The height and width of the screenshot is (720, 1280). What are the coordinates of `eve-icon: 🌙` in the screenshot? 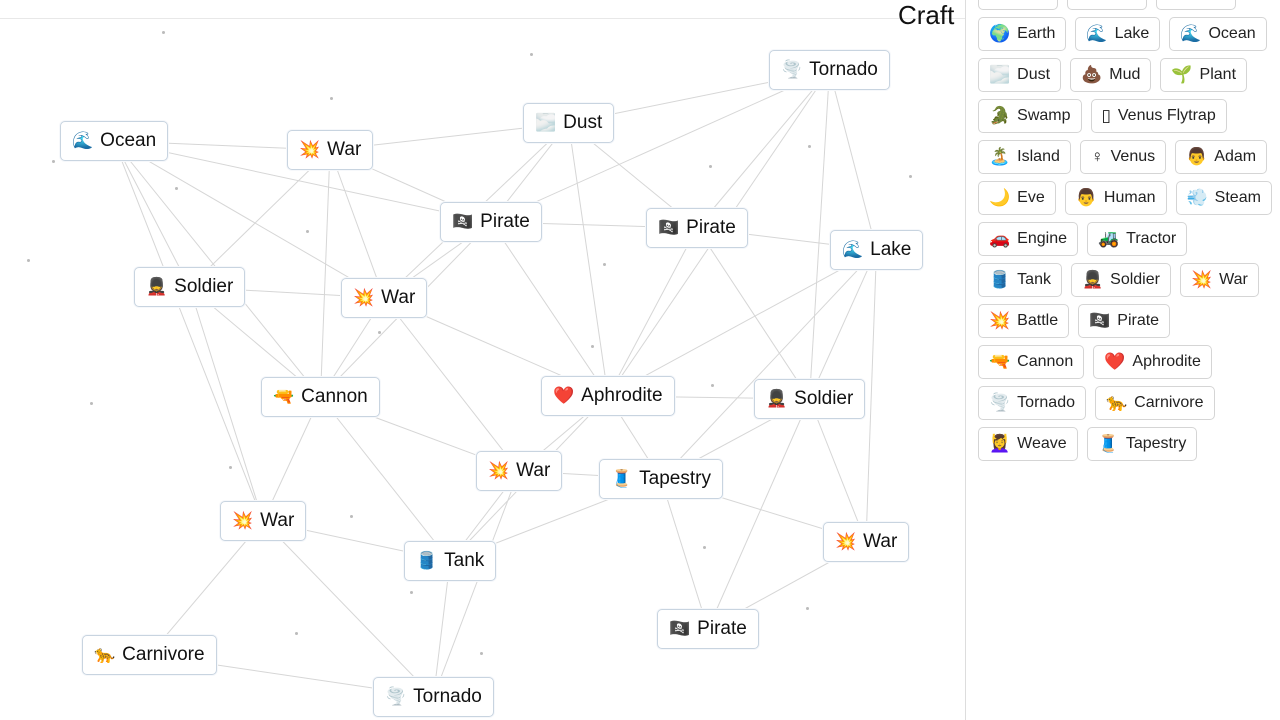 It's located at (1000, 197).